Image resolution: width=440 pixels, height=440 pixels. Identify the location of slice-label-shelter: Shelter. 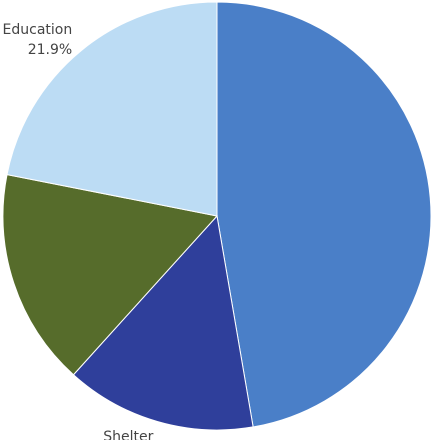
(128, 434).